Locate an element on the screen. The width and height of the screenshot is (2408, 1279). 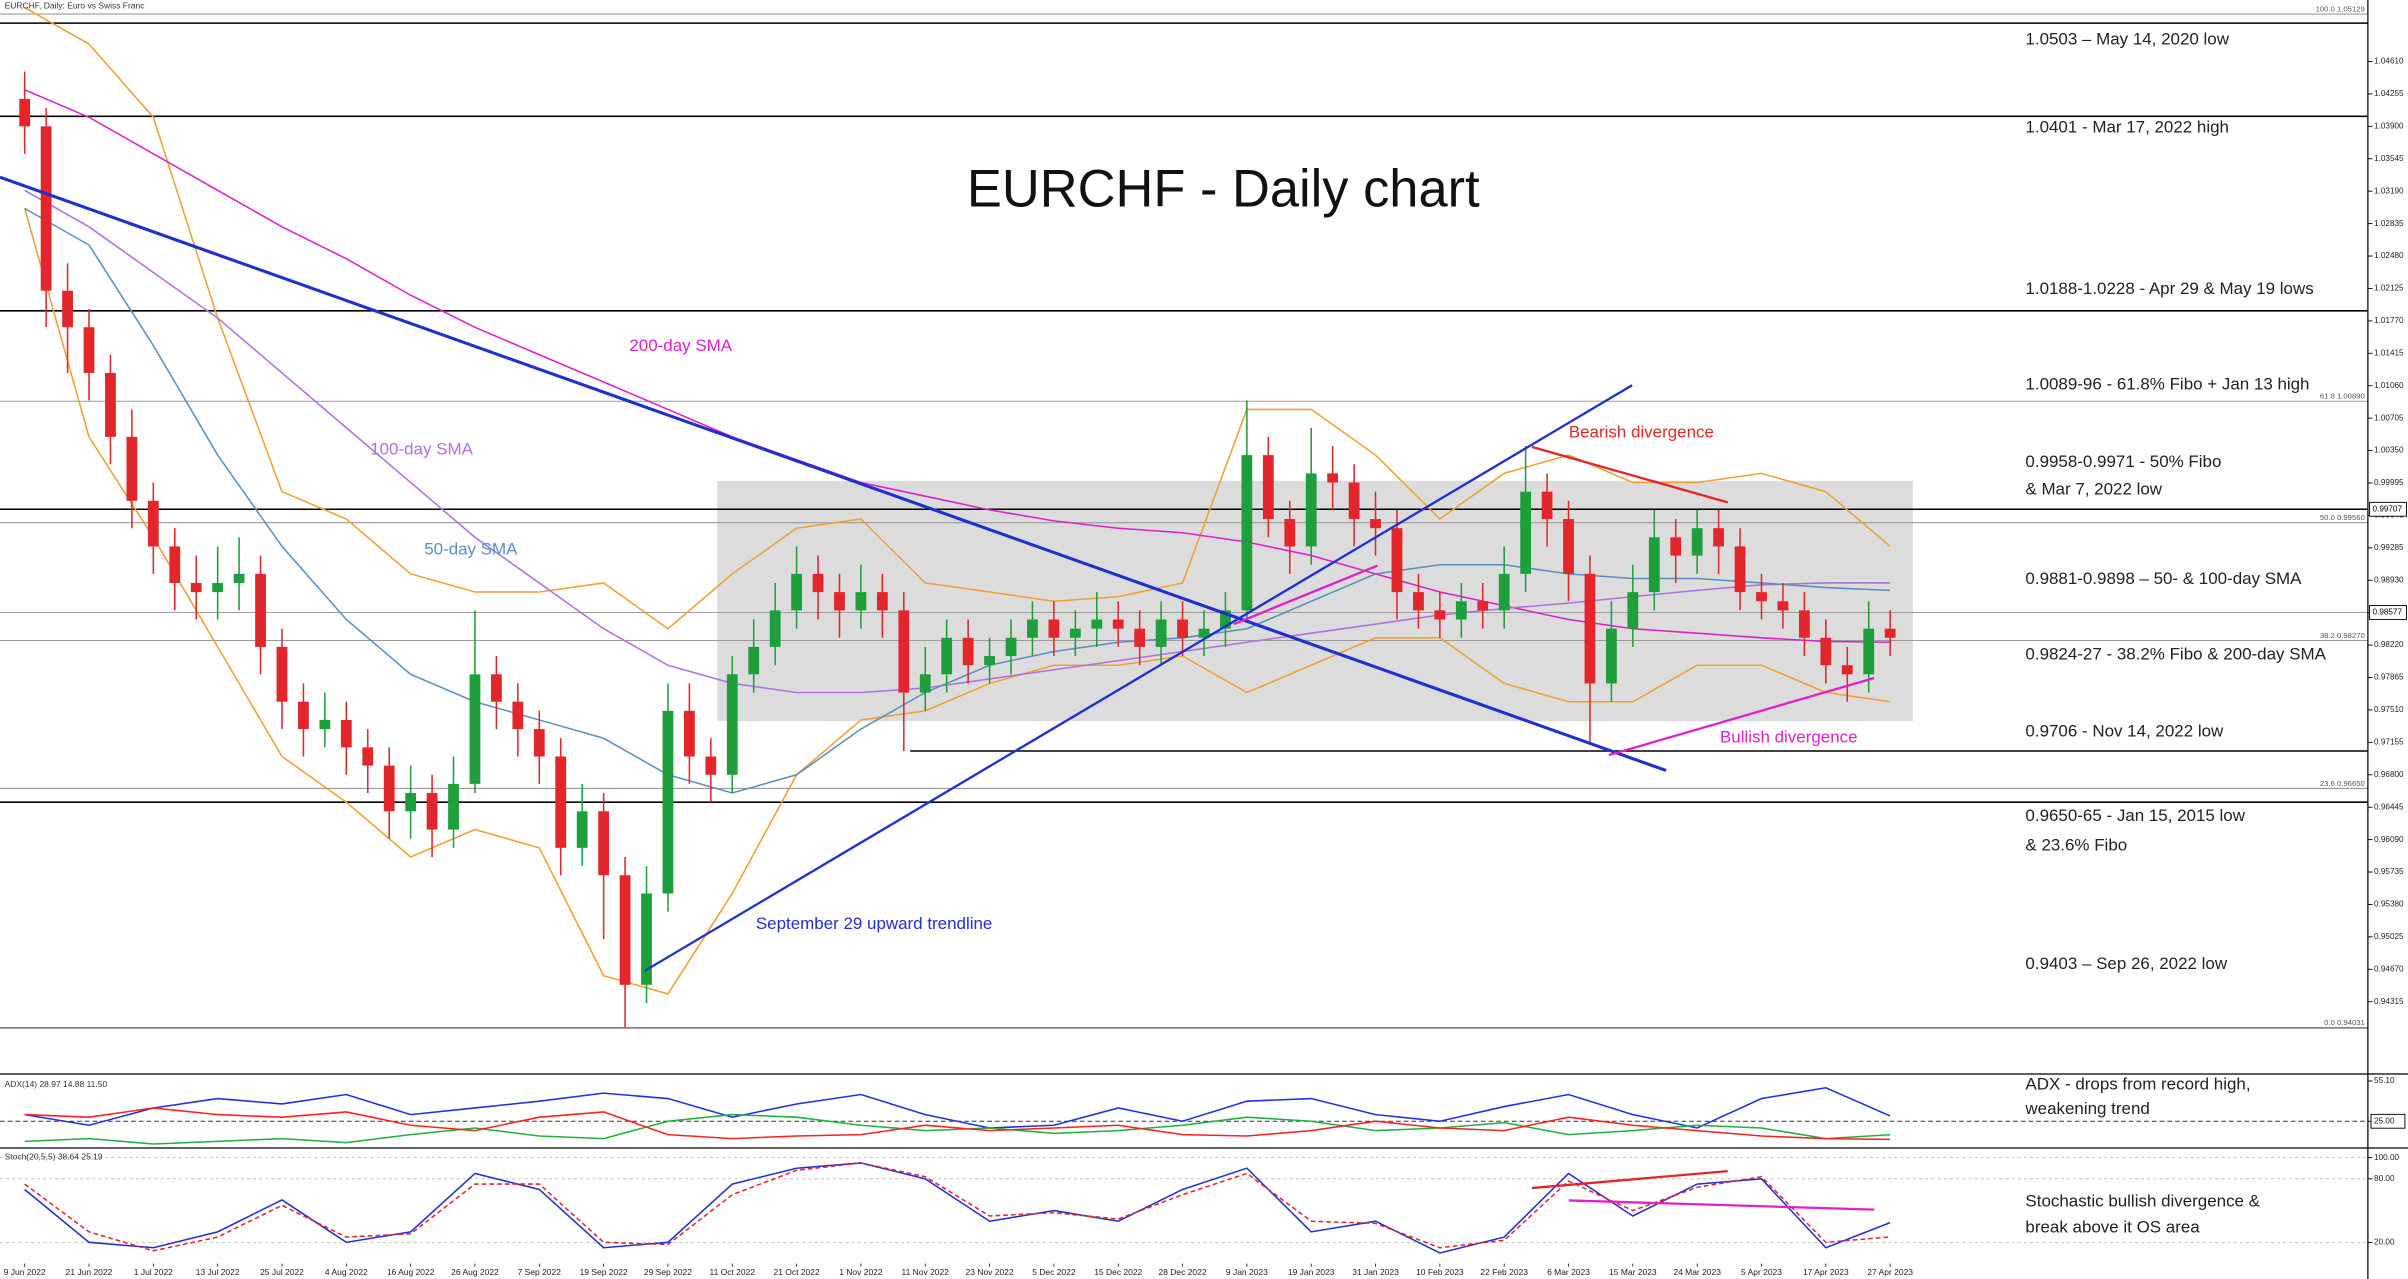
chart-title: EURCHF - Daily chart is located at coordinates (1223, 189).